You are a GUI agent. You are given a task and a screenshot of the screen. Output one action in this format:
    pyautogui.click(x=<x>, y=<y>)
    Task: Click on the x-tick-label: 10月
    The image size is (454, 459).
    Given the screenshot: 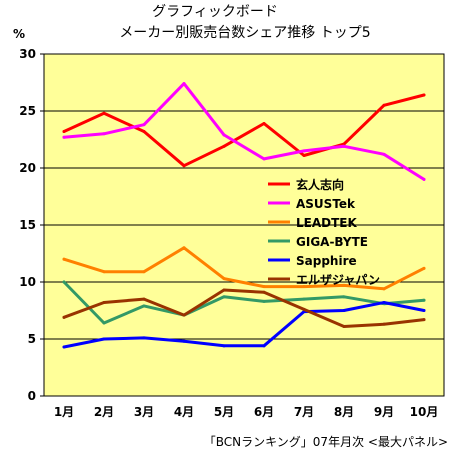 What is the action you would take?
    pyautogui.click(x=424, y=412)
    